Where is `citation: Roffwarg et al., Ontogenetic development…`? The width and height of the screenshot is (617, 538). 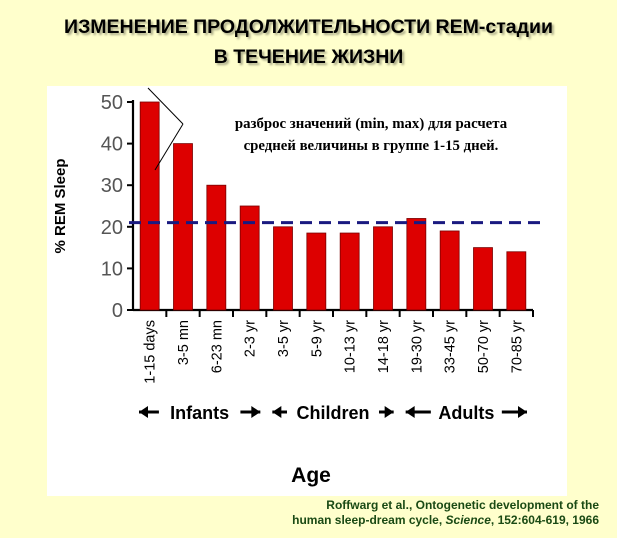 citation: Roffwarg et al., Ontogenetic development… is located at coordinates (445, 513).